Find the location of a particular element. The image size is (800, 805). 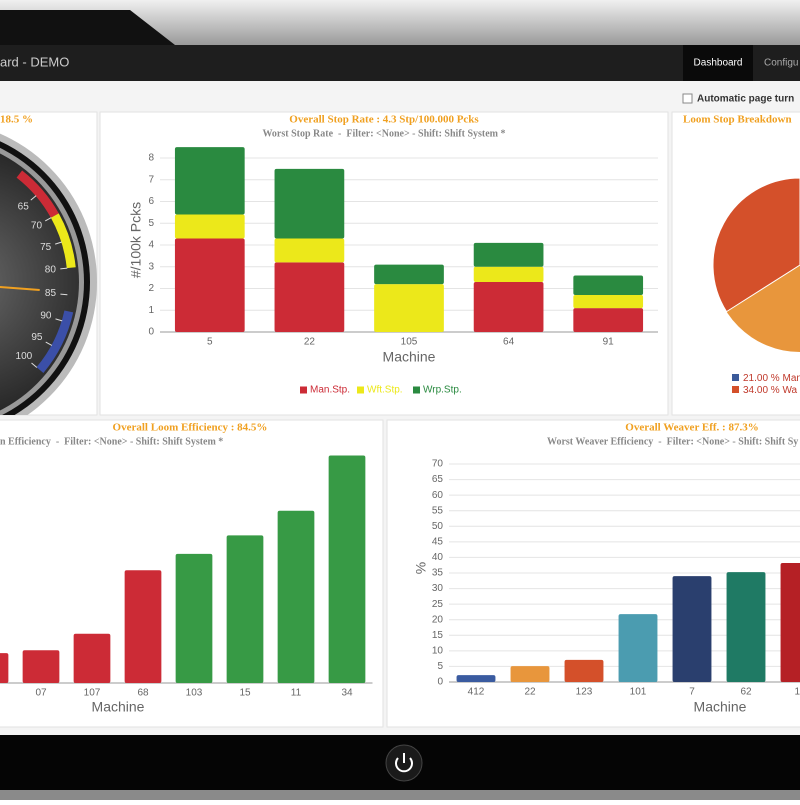

chart-title: Overall Loom Efficiency : 84.5% is located at coordinates (190, 428).